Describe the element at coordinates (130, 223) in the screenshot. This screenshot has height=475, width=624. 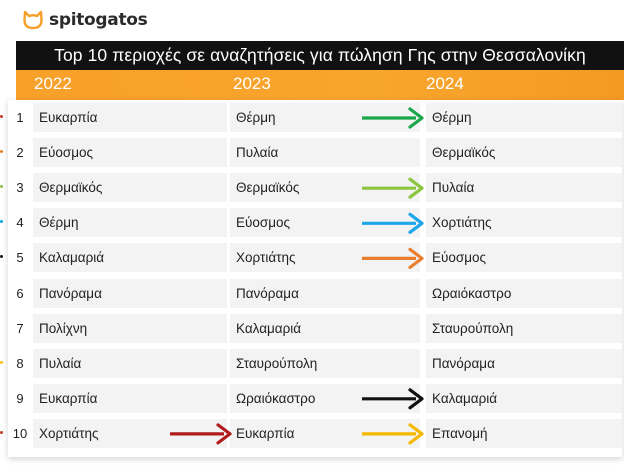
I see `cell-2022: Θέρμη` at that location.